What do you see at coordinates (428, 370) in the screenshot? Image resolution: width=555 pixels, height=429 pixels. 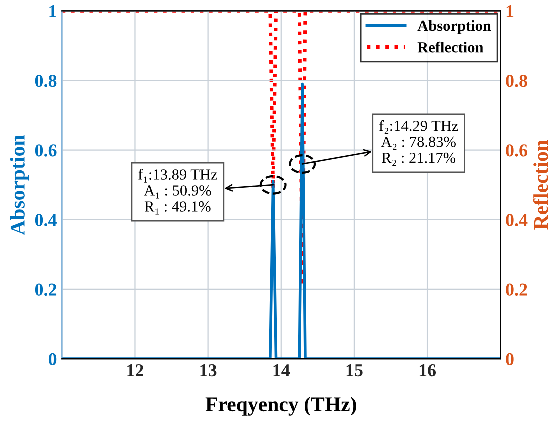 I see `x-tick-label: 16` at bounding box center [428, 370].